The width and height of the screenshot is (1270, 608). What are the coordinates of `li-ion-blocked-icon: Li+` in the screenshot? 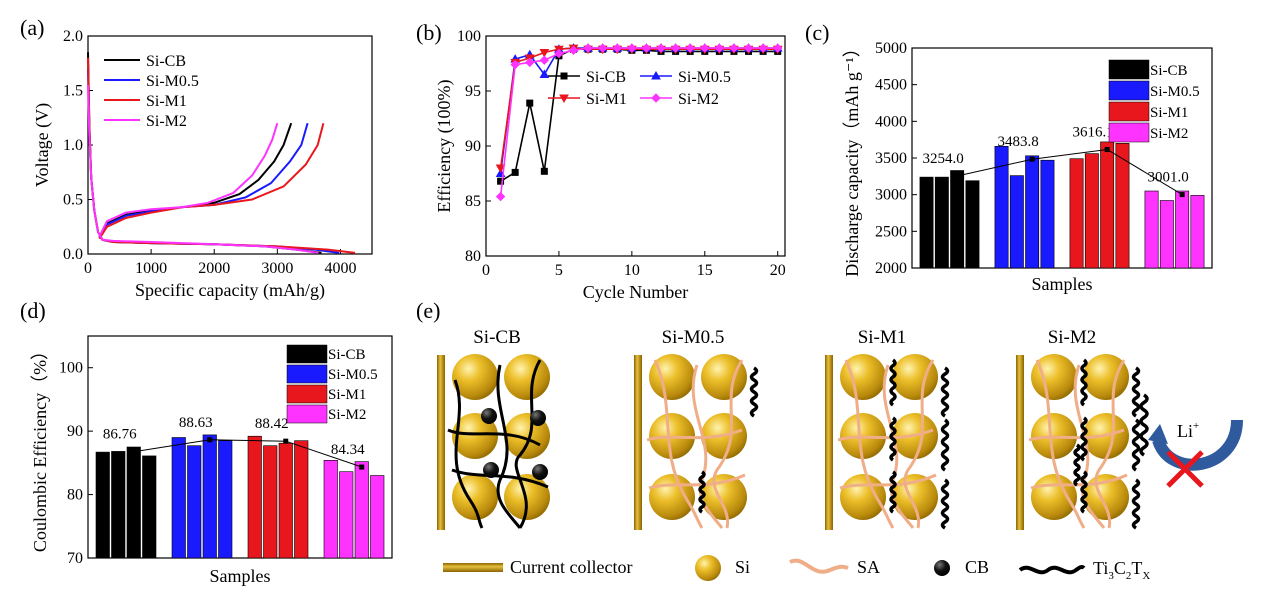 It's located at (1195, 453).